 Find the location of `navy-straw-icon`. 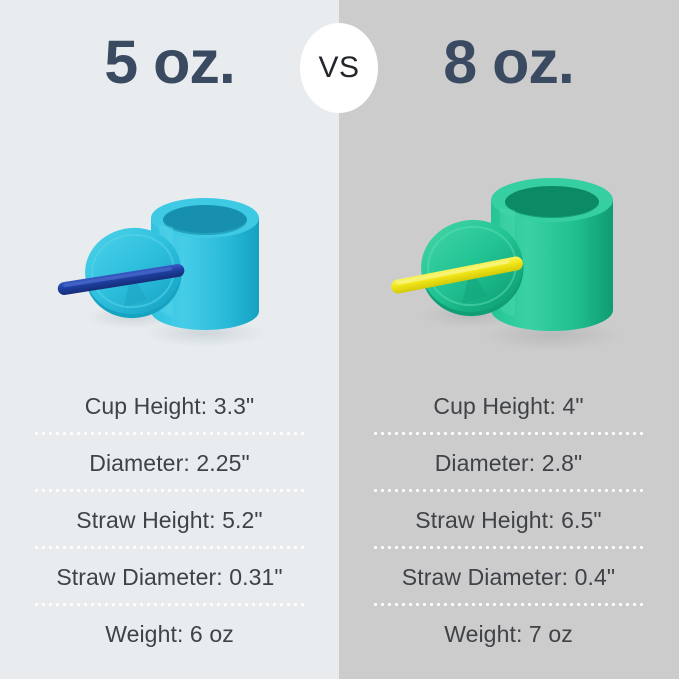

navy-straw-icon is located at coordinates (121, 279).